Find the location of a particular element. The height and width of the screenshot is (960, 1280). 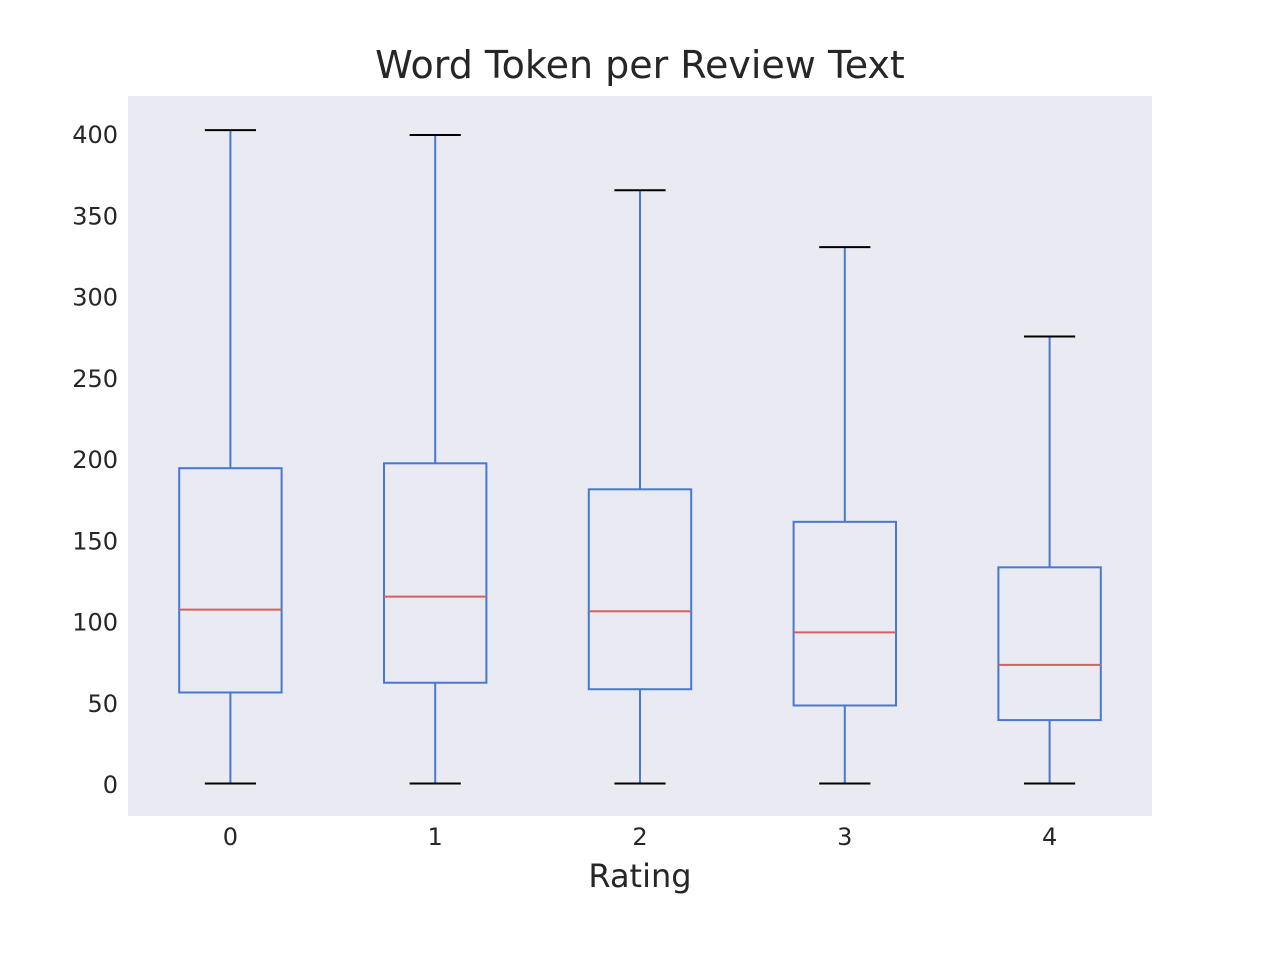

y-tick-label: 50 is located at coordinates (102, 704).